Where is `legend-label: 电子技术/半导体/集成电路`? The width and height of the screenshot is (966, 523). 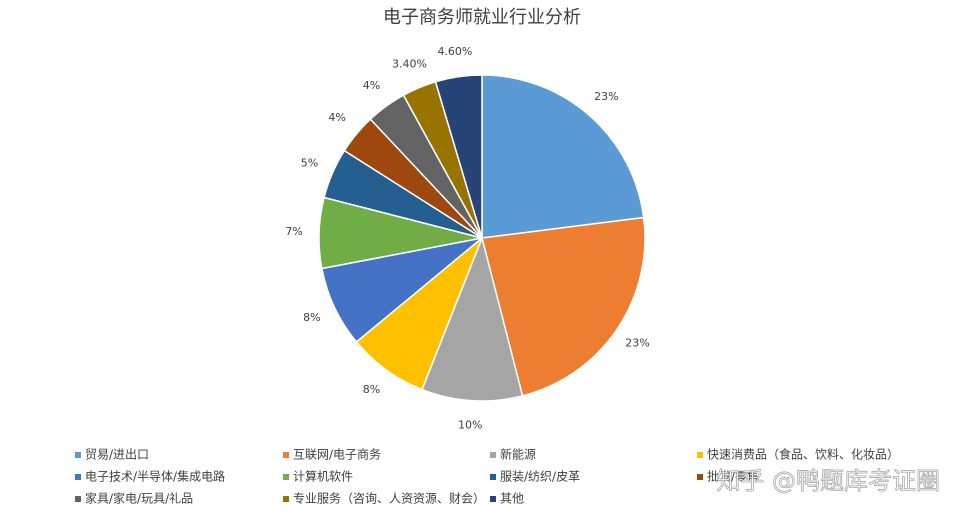 legend-label: 电子技术/半导体/集成电路 is located at coordinates (155, 476).